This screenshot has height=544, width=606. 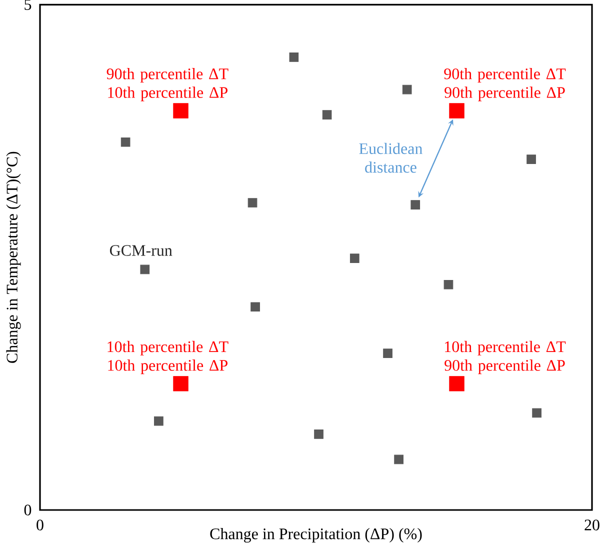 What do you see at coordinates (168, 357) in the screenshot?
I see `annotation: 10th percentile ΔT 10th percentile ΔP` at bounding box center [168, 357].